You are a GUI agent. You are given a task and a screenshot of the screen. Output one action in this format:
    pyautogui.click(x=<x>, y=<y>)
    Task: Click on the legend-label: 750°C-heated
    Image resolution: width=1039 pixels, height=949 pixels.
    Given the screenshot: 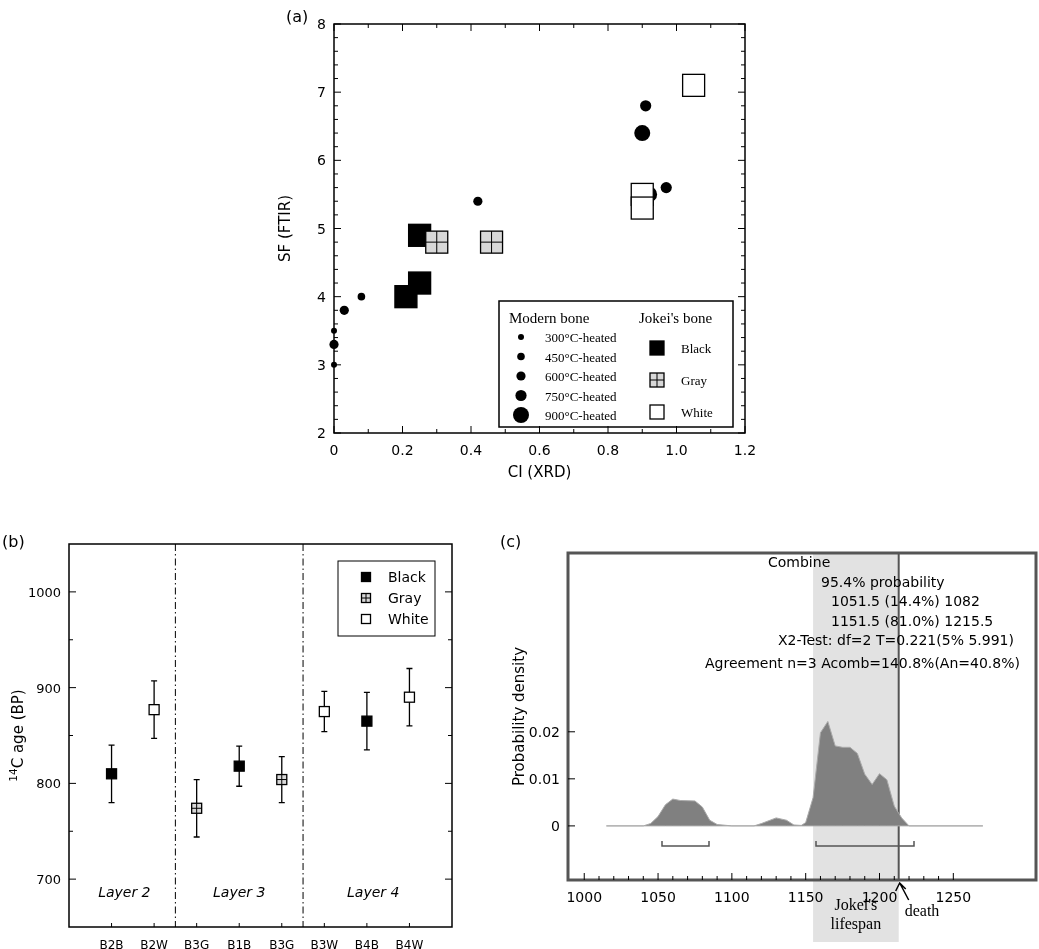 What is the action you would take?
    pyautogui.click(x=581, y=396)
    